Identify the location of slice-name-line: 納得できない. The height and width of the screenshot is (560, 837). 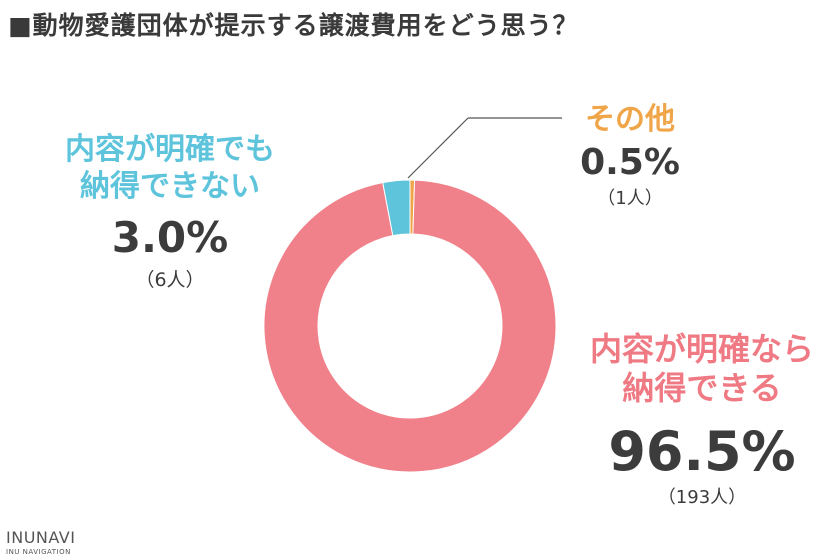
(170, 186).